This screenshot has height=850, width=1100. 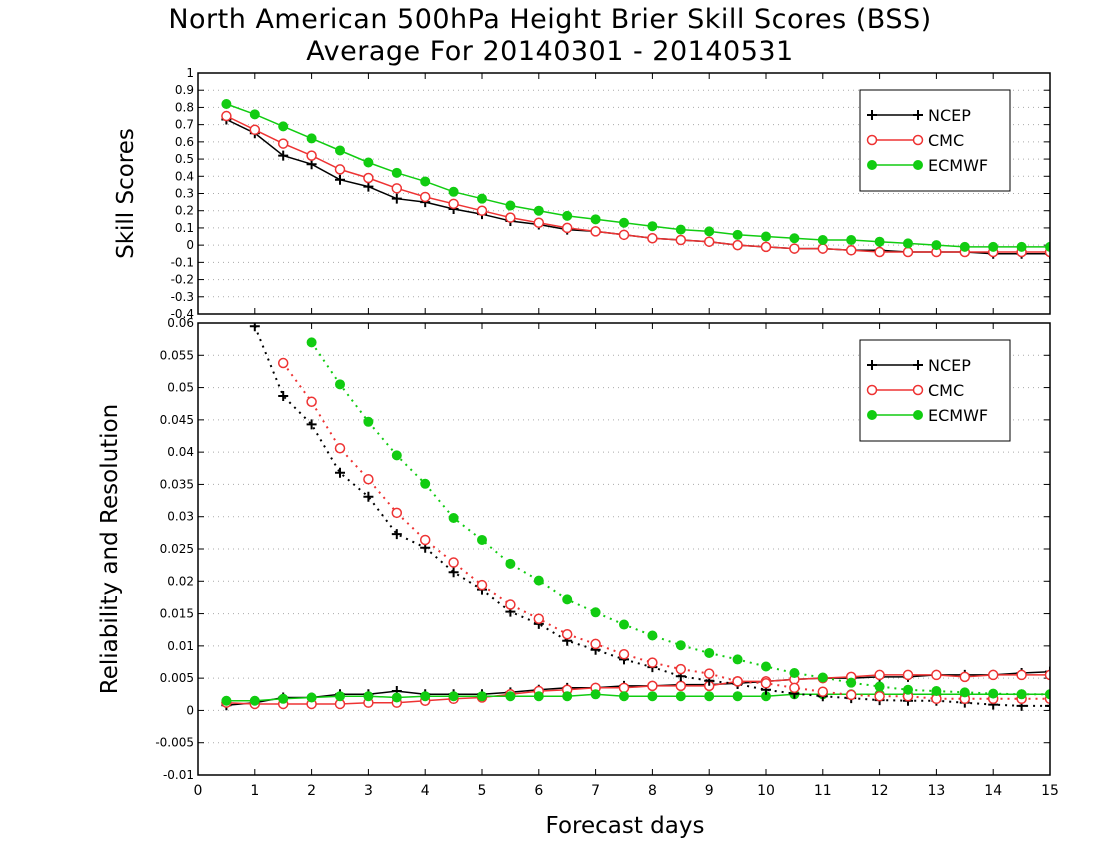 I want to click on y-tick-label: 0.015, so click(x=177, y=614).